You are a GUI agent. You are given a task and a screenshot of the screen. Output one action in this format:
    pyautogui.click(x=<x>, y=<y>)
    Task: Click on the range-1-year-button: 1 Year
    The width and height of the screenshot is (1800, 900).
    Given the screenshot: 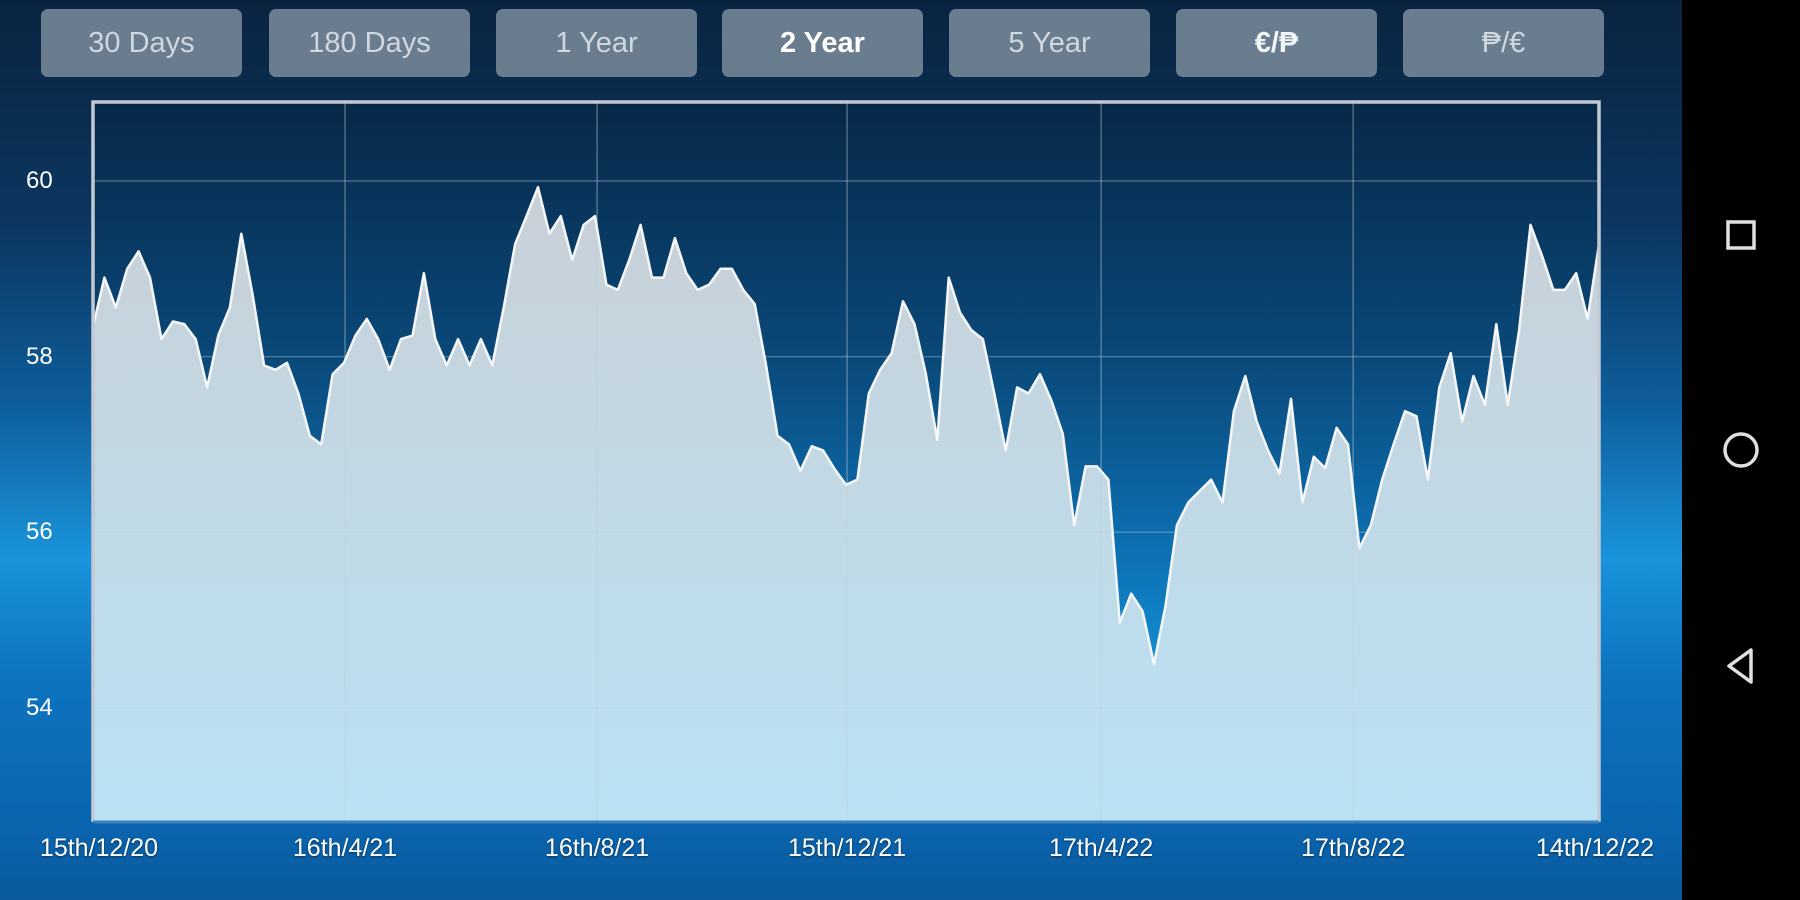 What is the action you would take?
    pyautogui.click(x=596, y=43)
    